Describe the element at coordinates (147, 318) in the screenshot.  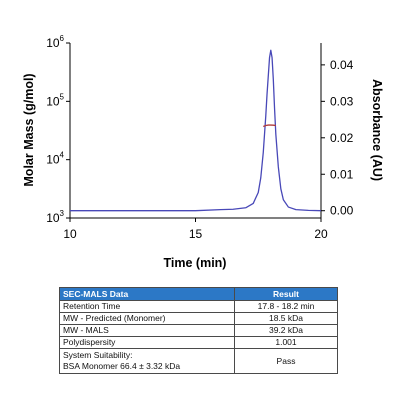
I see `row-label: MW - Predicted (Monomer)` at that location.